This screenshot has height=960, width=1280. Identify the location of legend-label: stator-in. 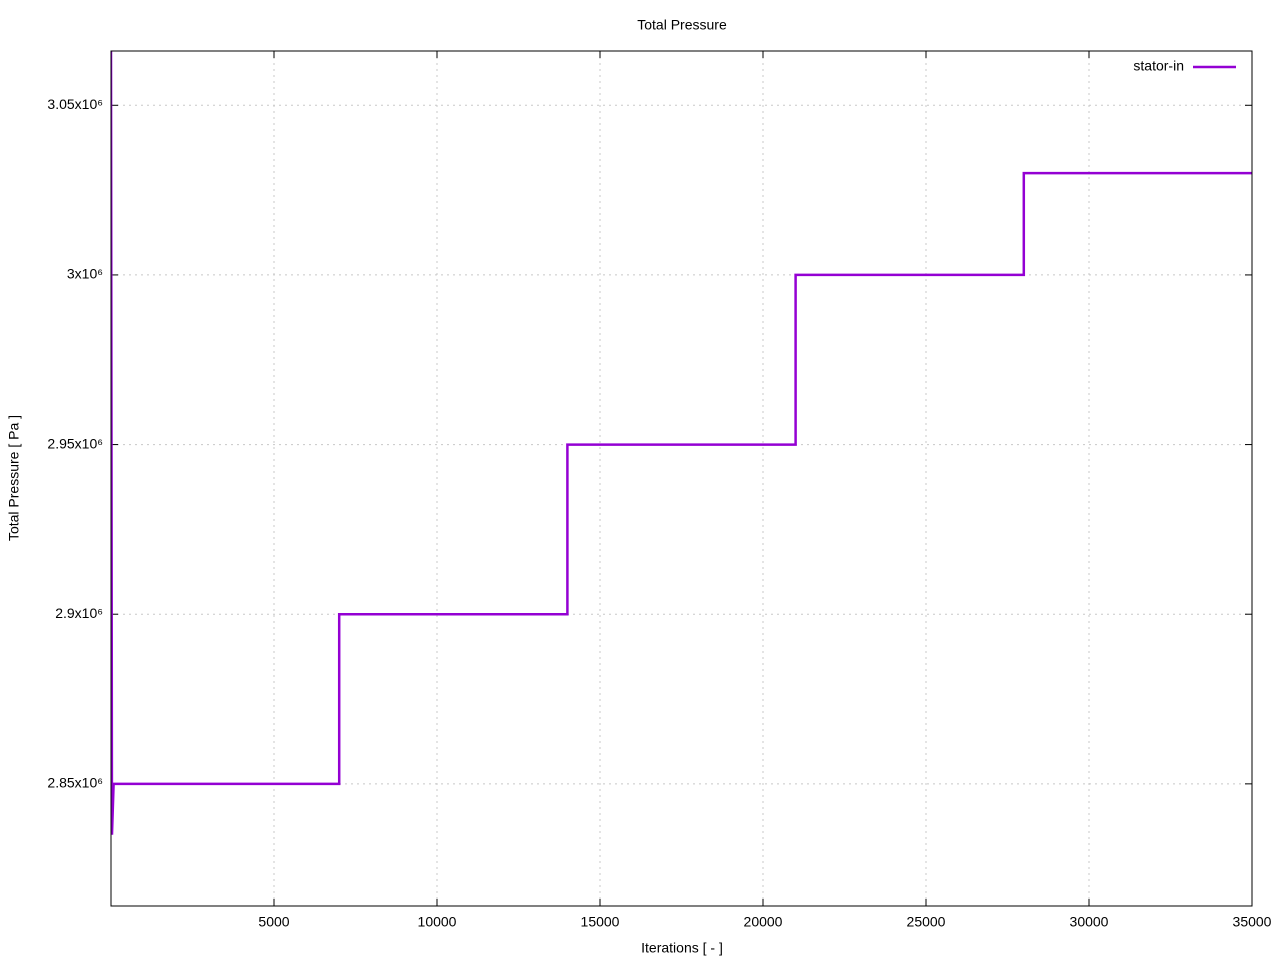
(1158, 66).